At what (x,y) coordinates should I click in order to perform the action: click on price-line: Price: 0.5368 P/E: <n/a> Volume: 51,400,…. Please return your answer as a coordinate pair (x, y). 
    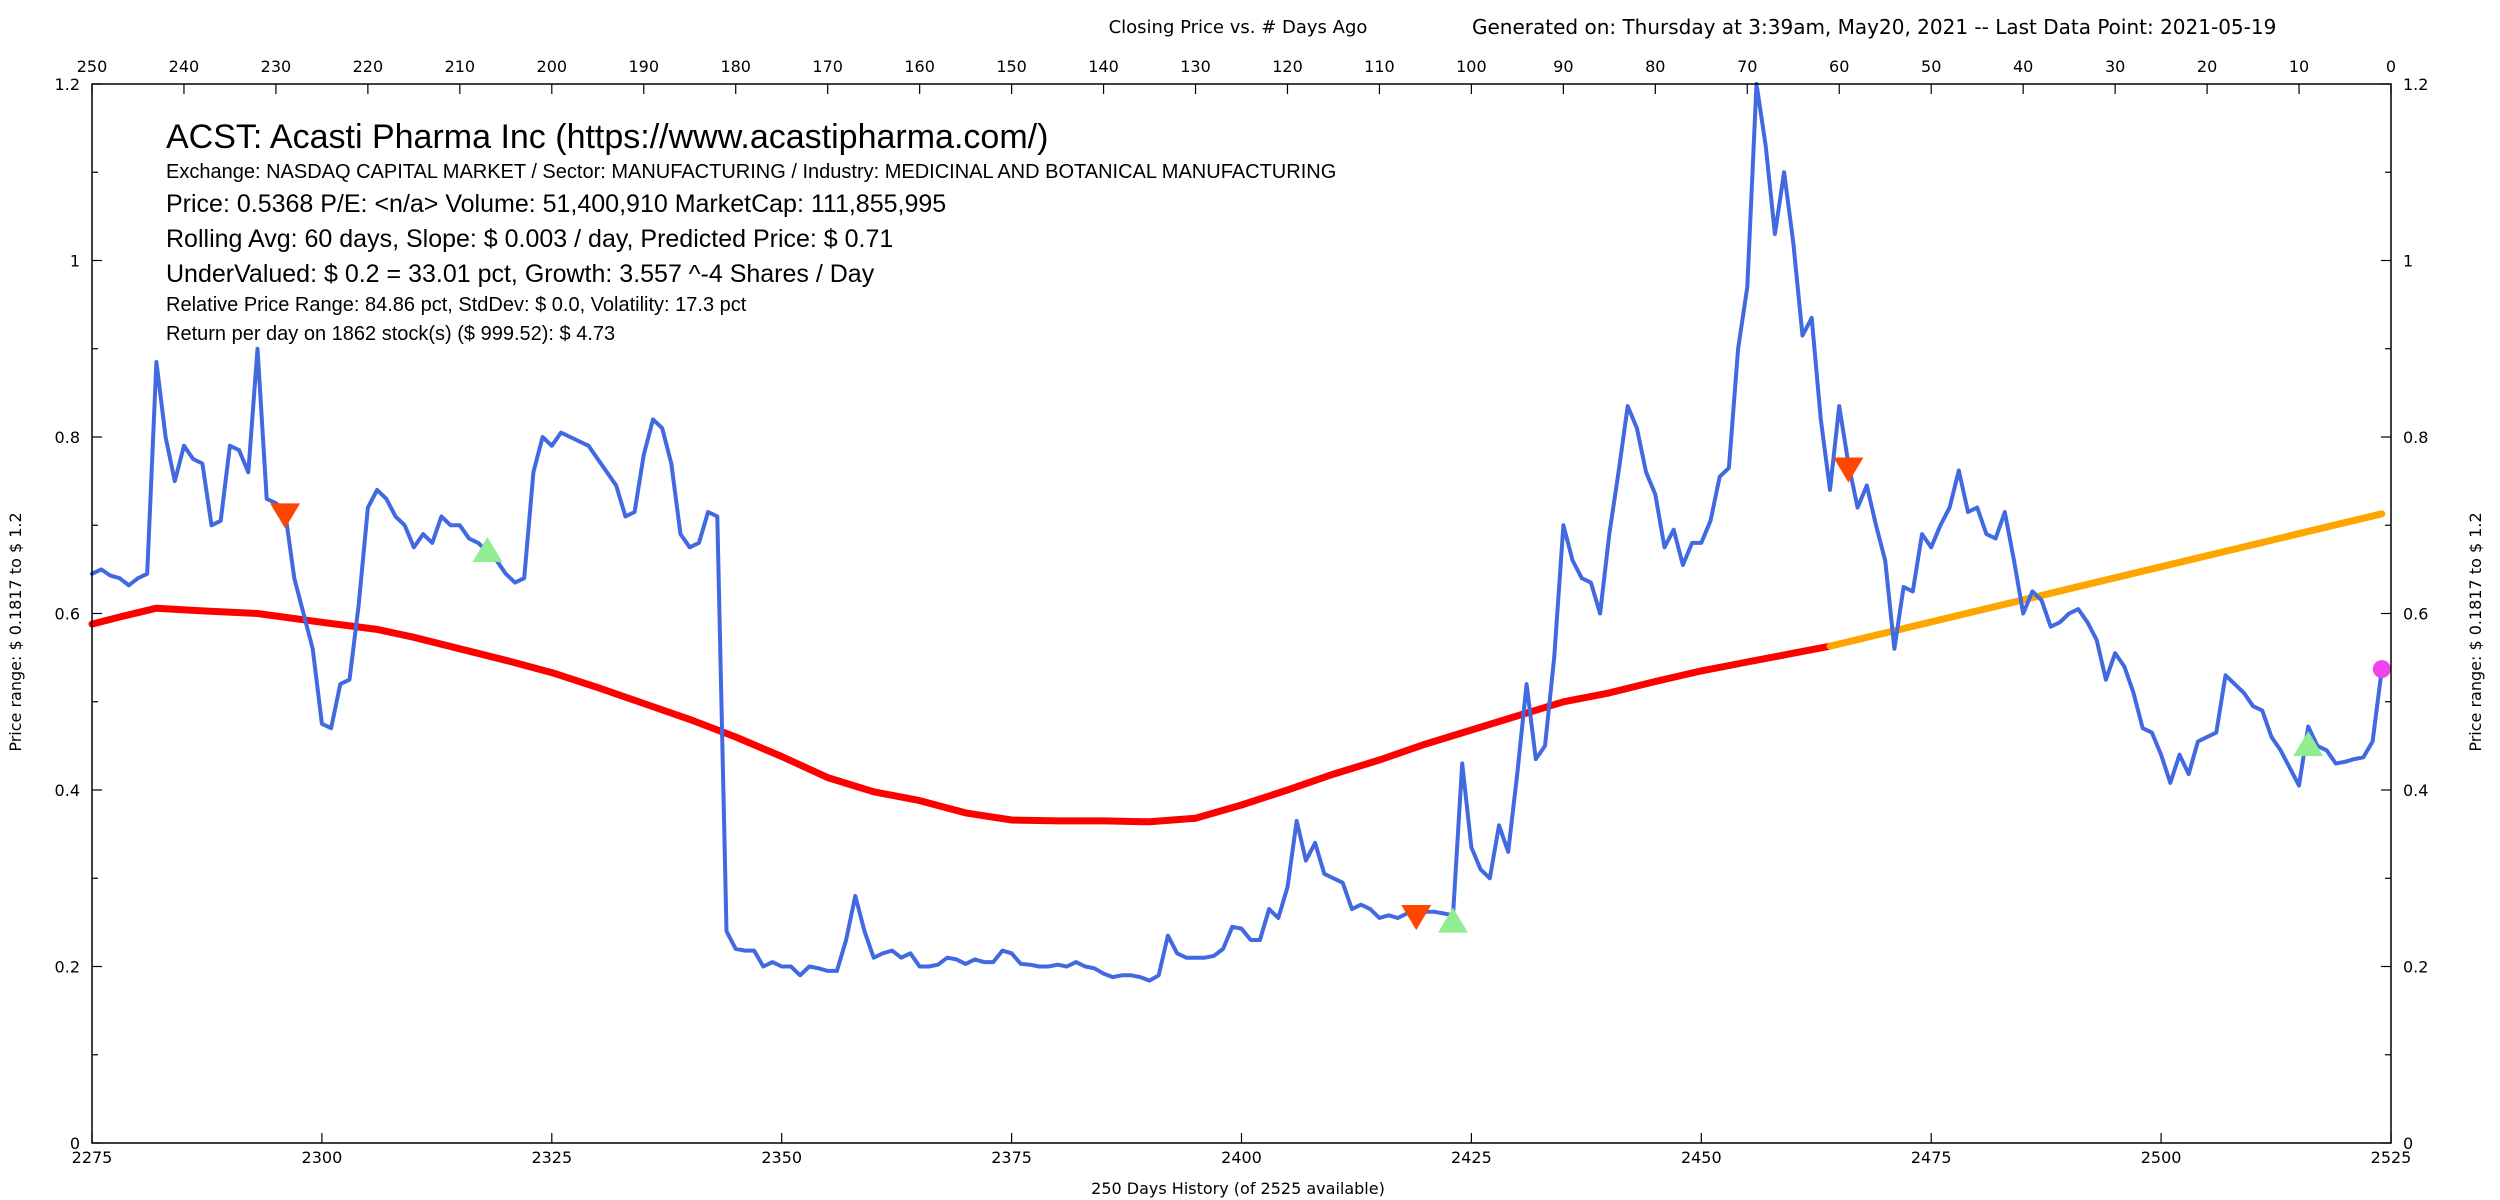
    Looking at the image, I should click on (556, 204).